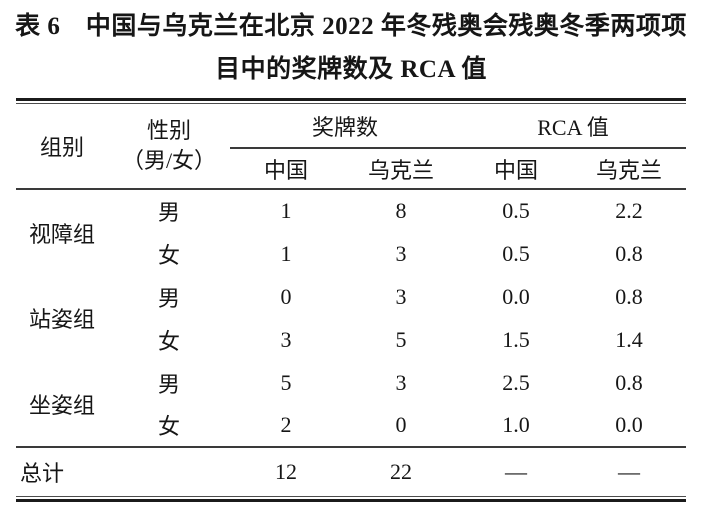  What do you see at coordinates (169, 146) in the screenshot?
I see `header-gender-column: 性别 （男/女）` at bounding box center [169, 146].